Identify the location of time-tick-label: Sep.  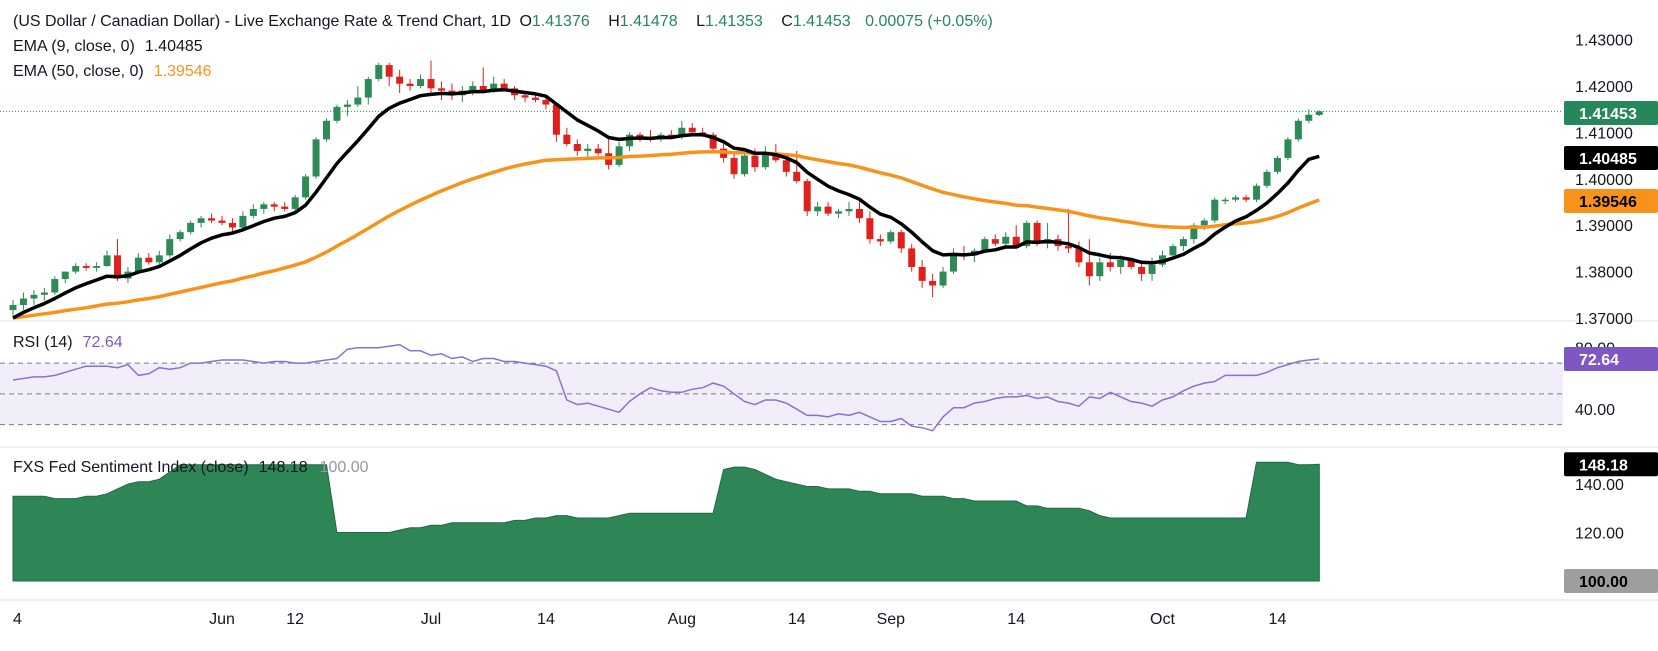
(891, 619).